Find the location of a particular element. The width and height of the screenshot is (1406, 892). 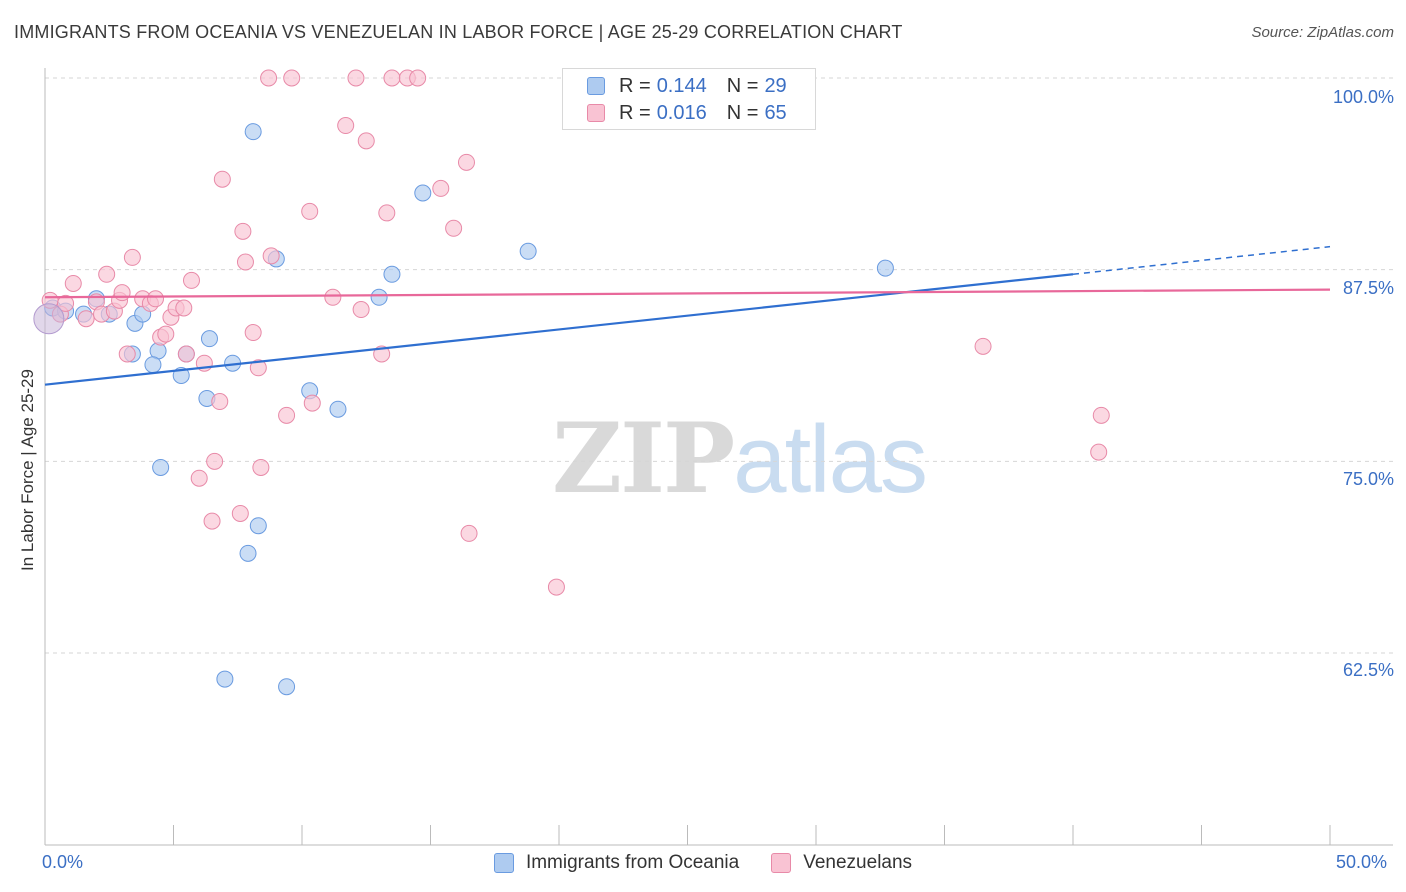

source-note: Source: ZipAtlas.com is located at coordinates (1322, 32).